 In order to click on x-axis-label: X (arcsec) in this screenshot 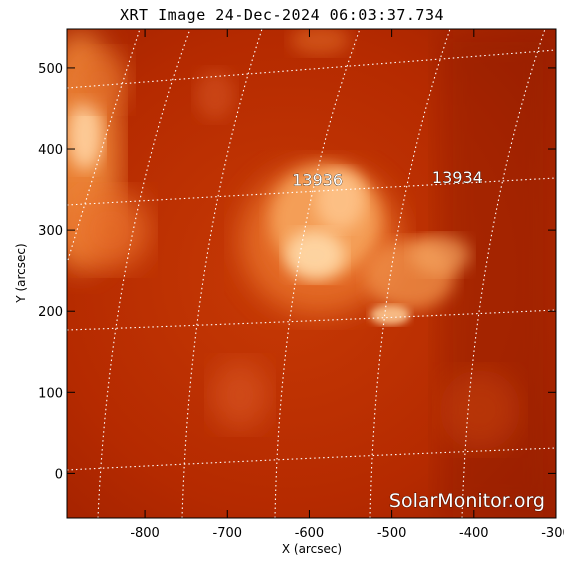, I will do `click(312, 549)`.